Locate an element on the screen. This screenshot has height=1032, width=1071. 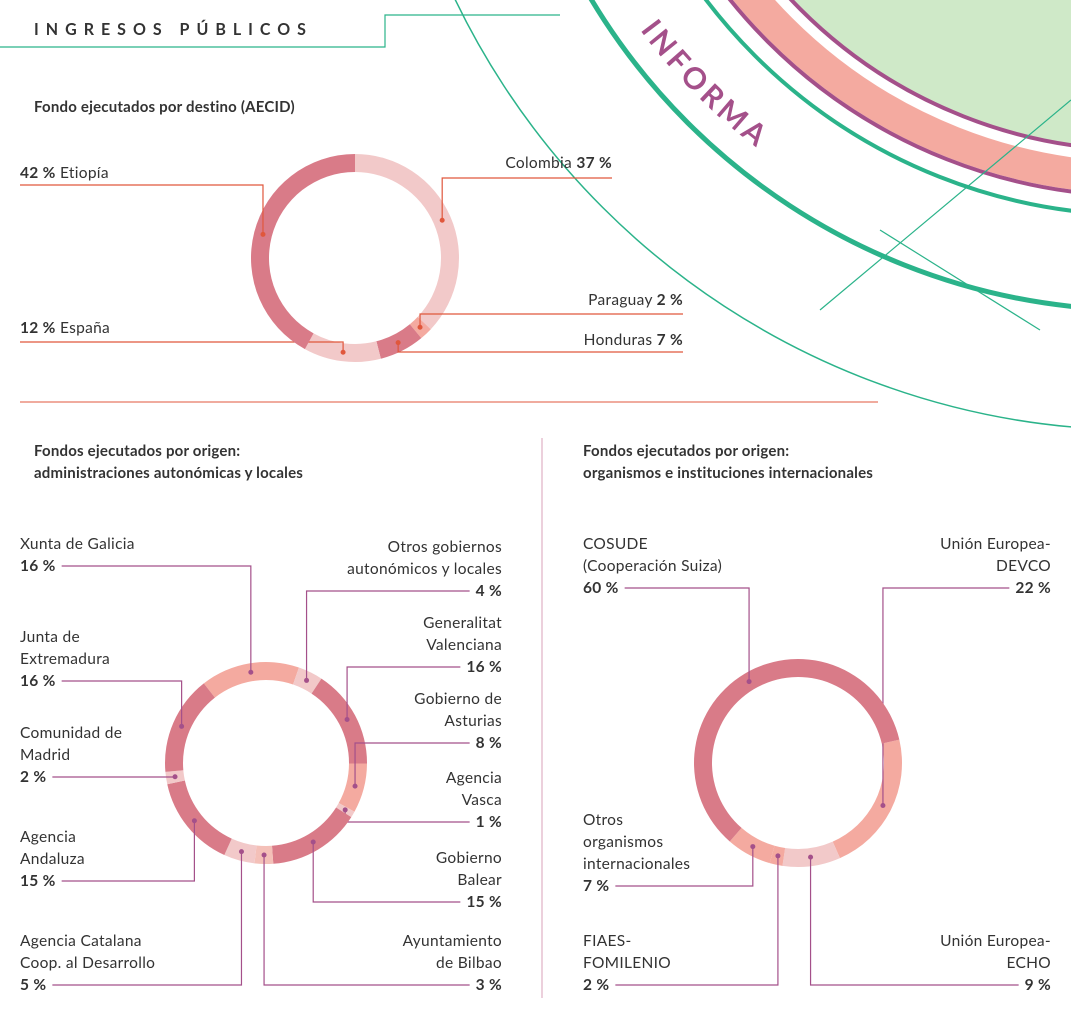
side-label-path: INFORMA is located at coordinates (703, 83).